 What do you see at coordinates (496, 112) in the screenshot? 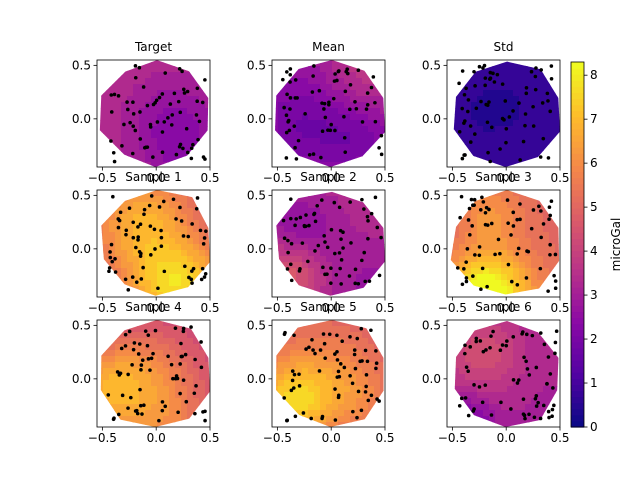
I see `panel-3: −0.5 0.0 0.5 0.5 0.0 Std` at bounding box center [496, 112].